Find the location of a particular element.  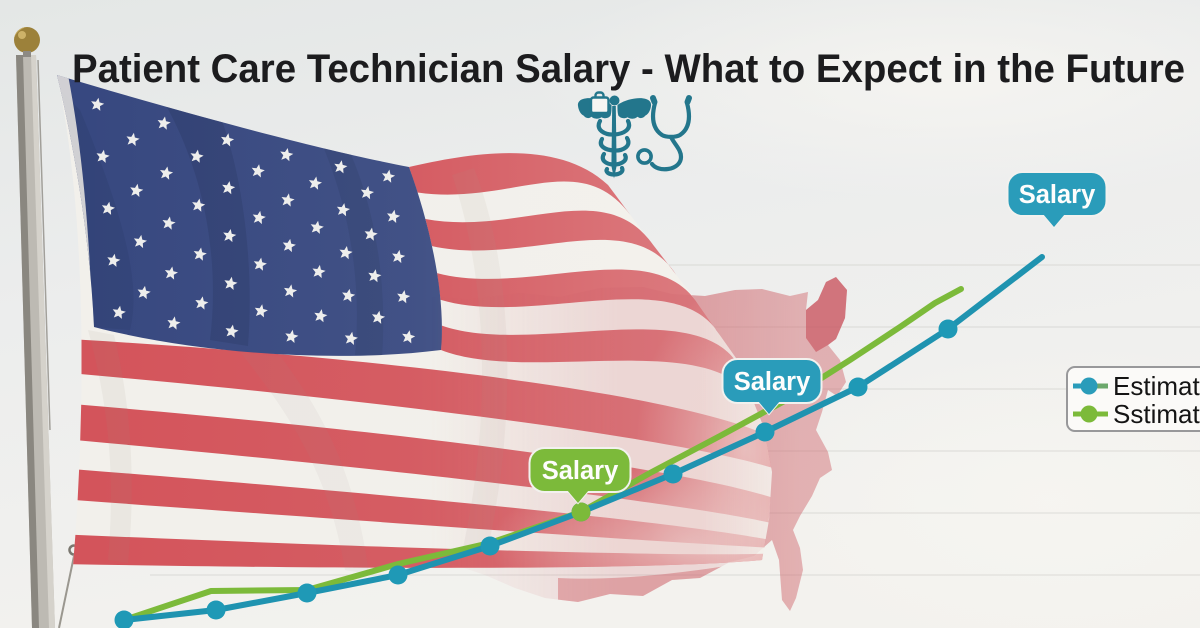

svg-text: Sstimated is located at coordinates (1156, 414).